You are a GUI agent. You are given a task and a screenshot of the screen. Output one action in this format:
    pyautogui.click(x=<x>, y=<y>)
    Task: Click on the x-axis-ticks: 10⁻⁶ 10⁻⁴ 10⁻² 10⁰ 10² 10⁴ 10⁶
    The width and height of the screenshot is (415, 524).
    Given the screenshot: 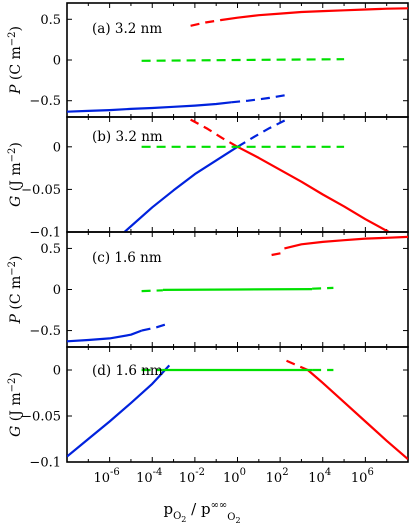 What is the action you would take?
    pyautogui.click(x=233, y=476)
    